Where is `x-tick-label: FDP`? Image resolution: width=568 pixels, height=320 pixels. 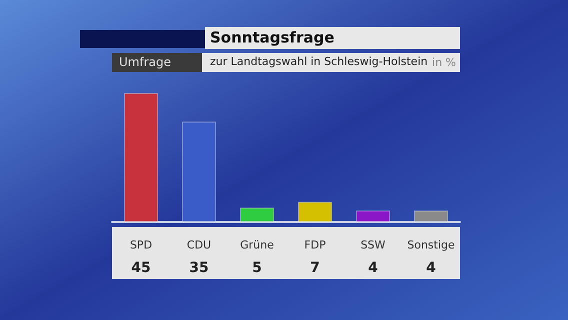
x-tick-label: FDP is located at coordinates (315, 245).